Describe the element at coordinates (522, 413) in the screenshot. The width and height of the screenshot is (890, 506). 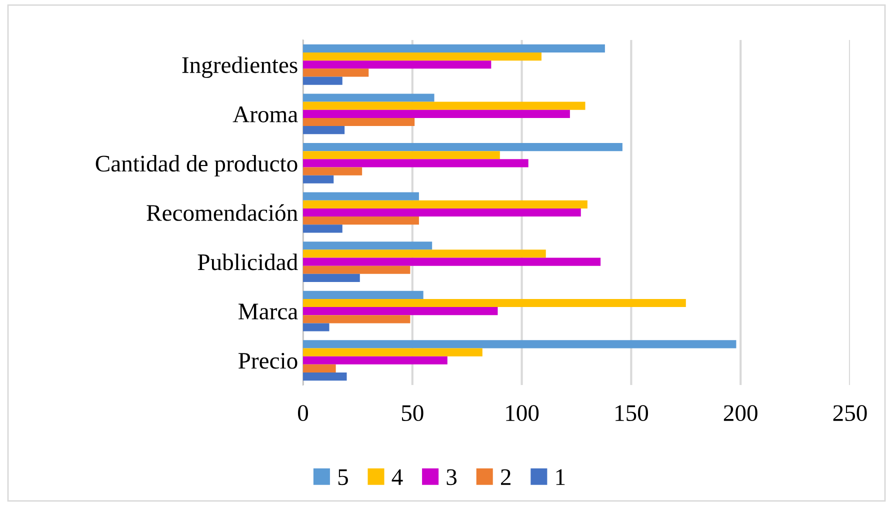
I see `x-tick-label: 100` at that location.